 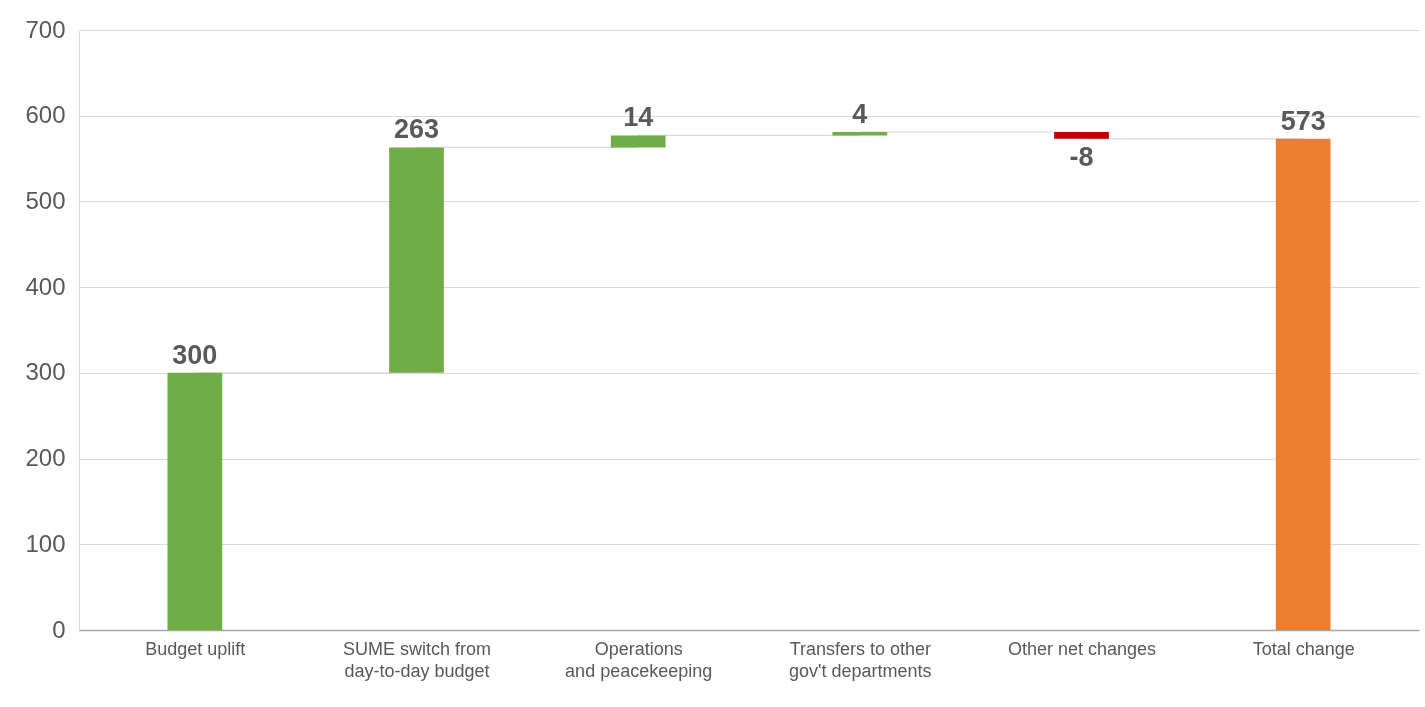 What do you see at coordinates (638, 117) in the screenshot?
I see `data-label: 14` at bounding box center [638, 117].